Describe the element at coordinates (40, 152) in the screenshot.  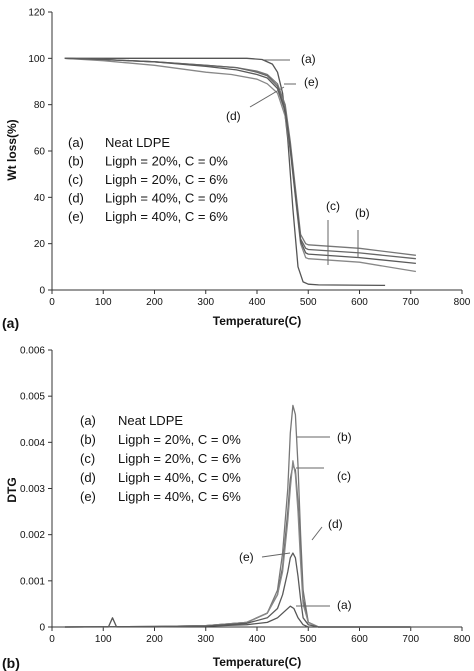
I see `y-tick-label: 60` at that location.